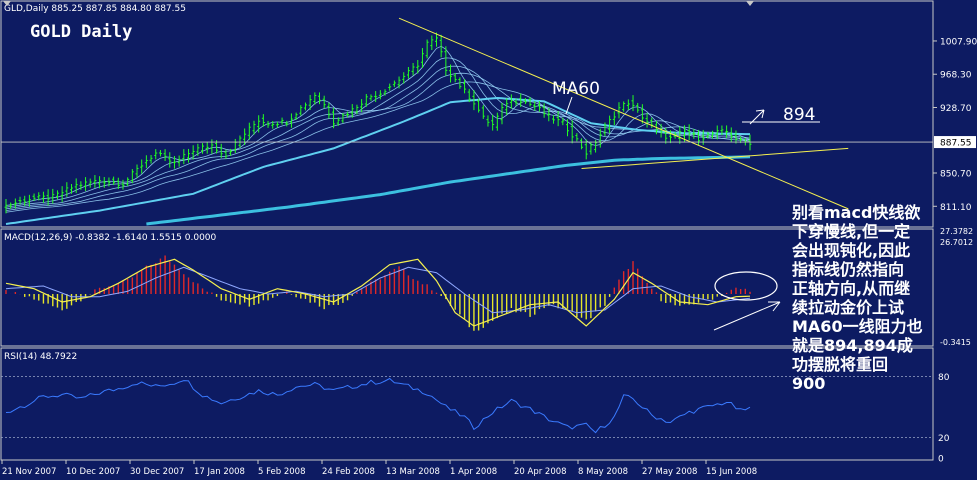 The image size is (977, 480). Describe the element at coordinates (747, 316) in the screenshot. I see `macd-up-arrow-icon` at that location.